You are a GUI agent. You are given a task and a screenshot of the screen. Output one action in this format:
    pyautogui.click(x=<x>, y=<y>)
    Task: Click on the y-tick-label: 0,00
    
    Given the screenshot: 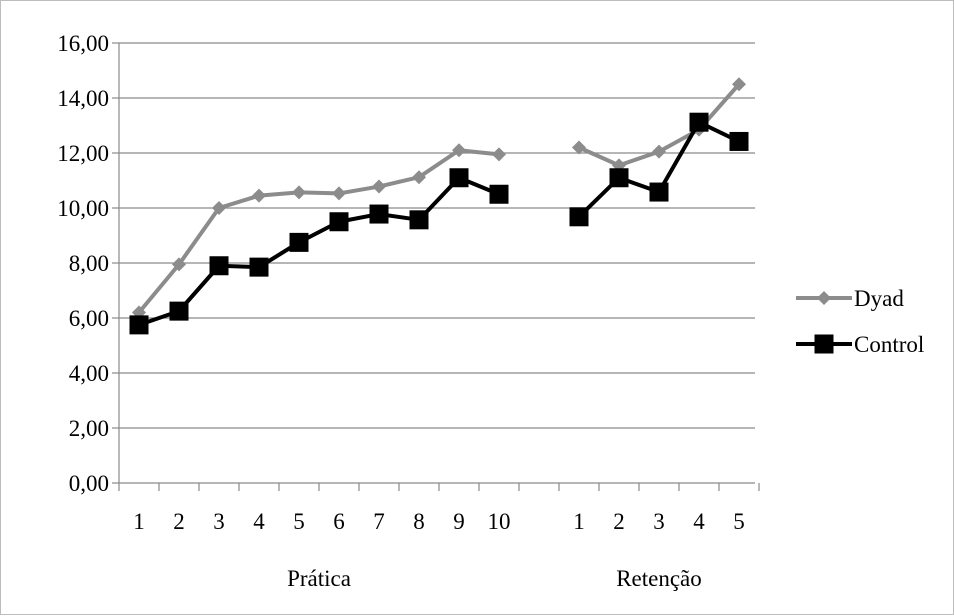 What is the action you would take?
    pyautogui.click(x=89, y=483)
    